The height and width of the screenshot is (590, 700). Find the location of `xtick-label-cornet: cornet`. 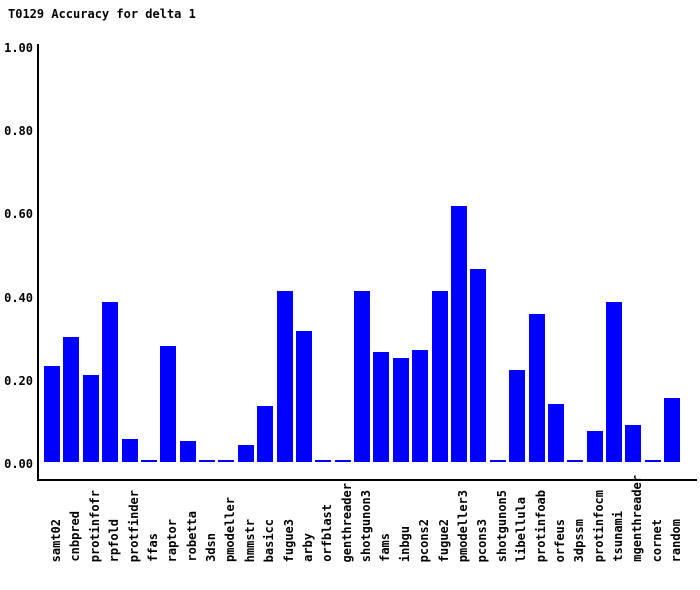

xtick-label-cornet: cornet is located at coordinates (657, 540).